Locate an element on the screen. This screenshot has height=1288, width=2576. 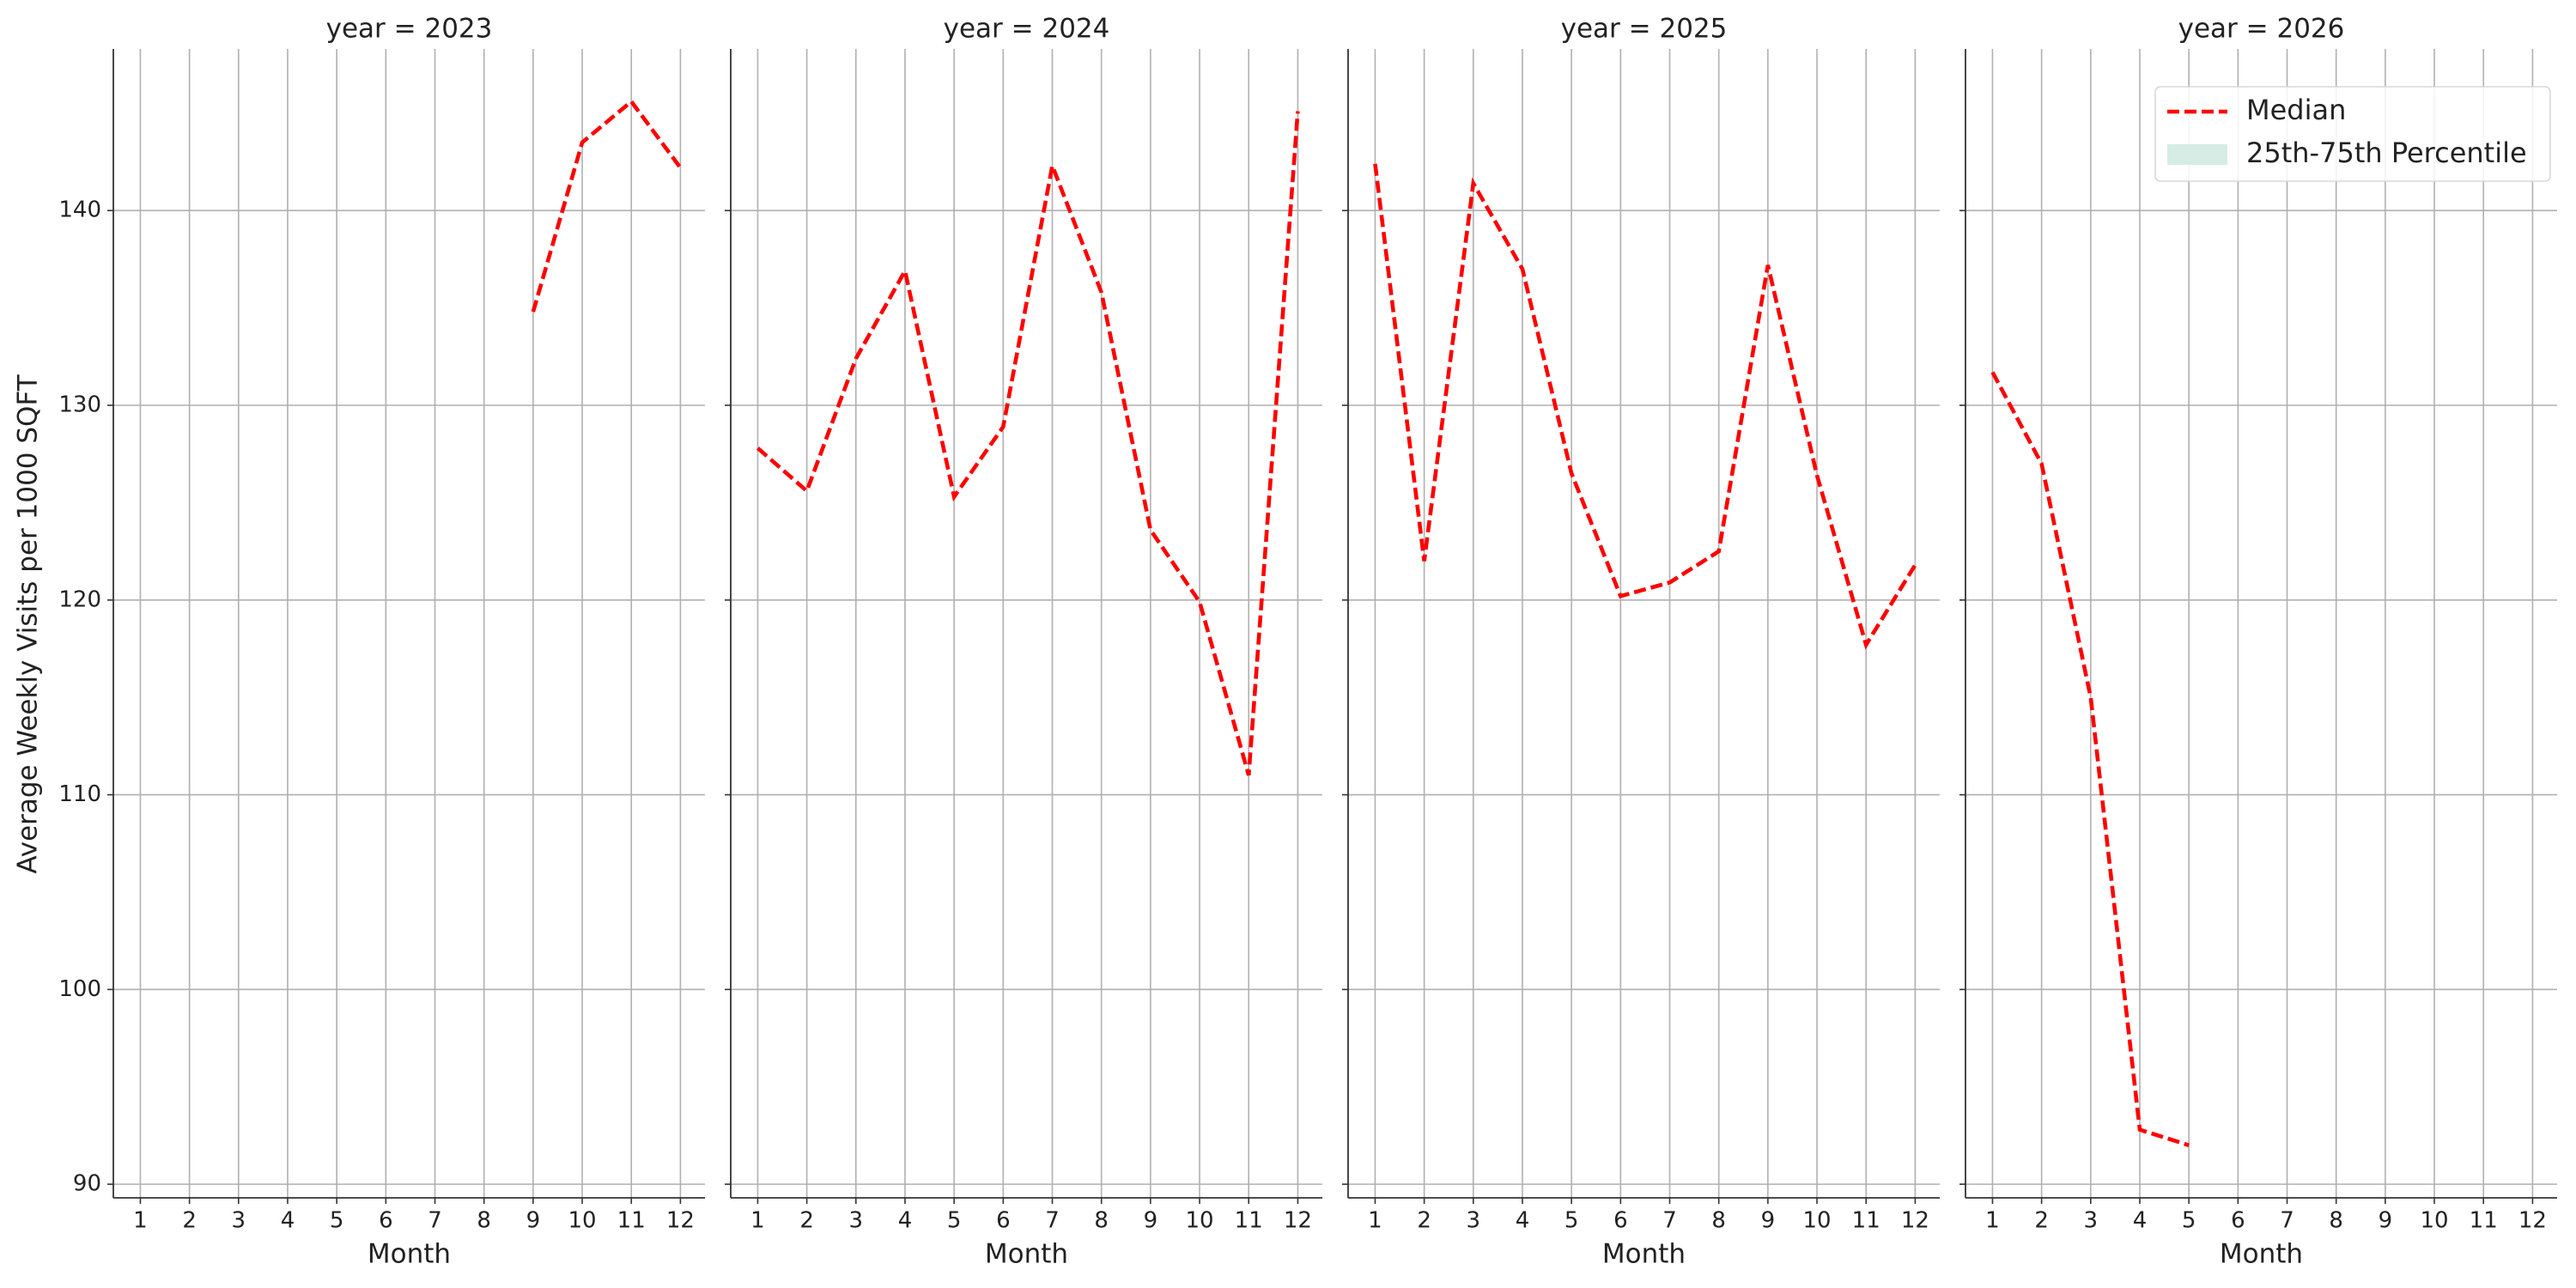
y-axis-label: Average Weekly Visits per 1000 SQFT is located at coordinates (28, 623).